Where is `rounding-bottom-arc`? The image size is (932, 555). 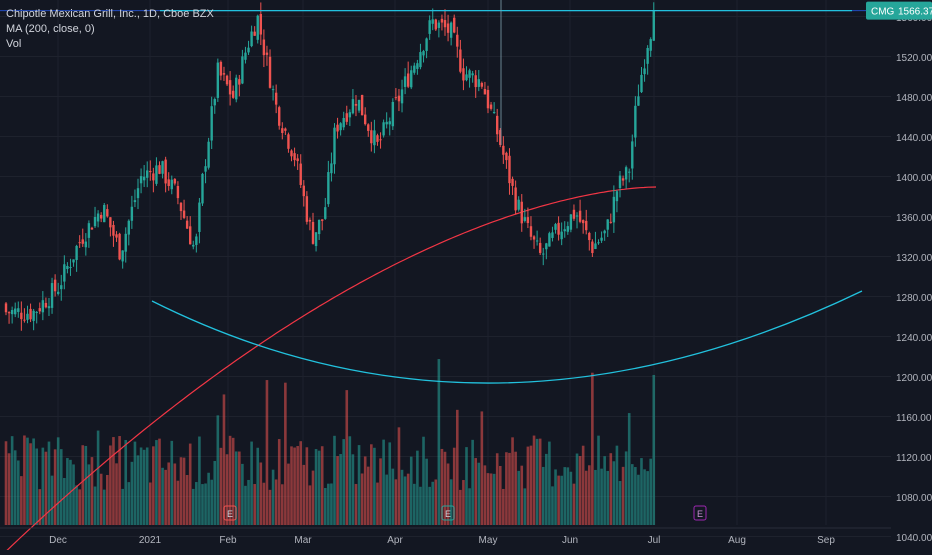 rounding-bottom-arc is located at coordinates (507, 337).